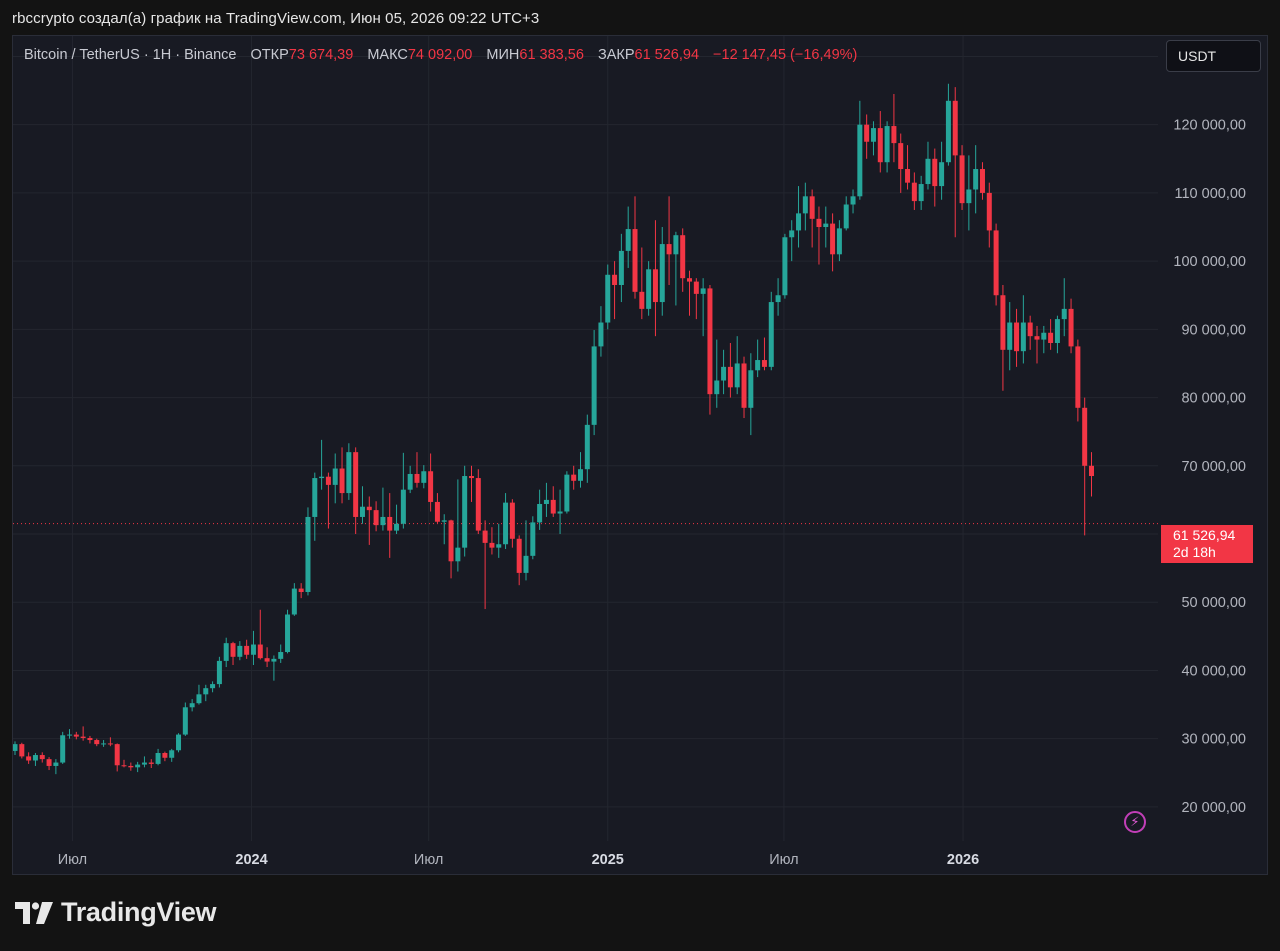 This screenshot has width=1280, height=951. I want to click on y-tick-label: 100 000,00, so click(1209, 262).